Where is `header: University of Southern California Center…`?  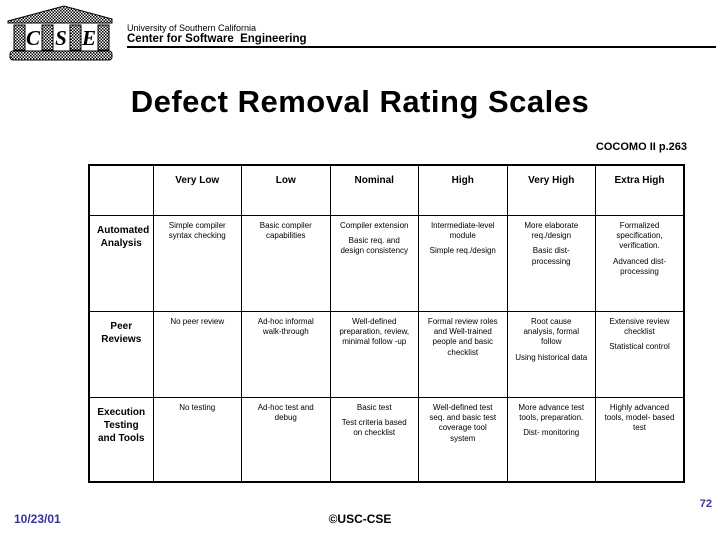
header: University of Southern California Center… is located at coordinates (217, 34).